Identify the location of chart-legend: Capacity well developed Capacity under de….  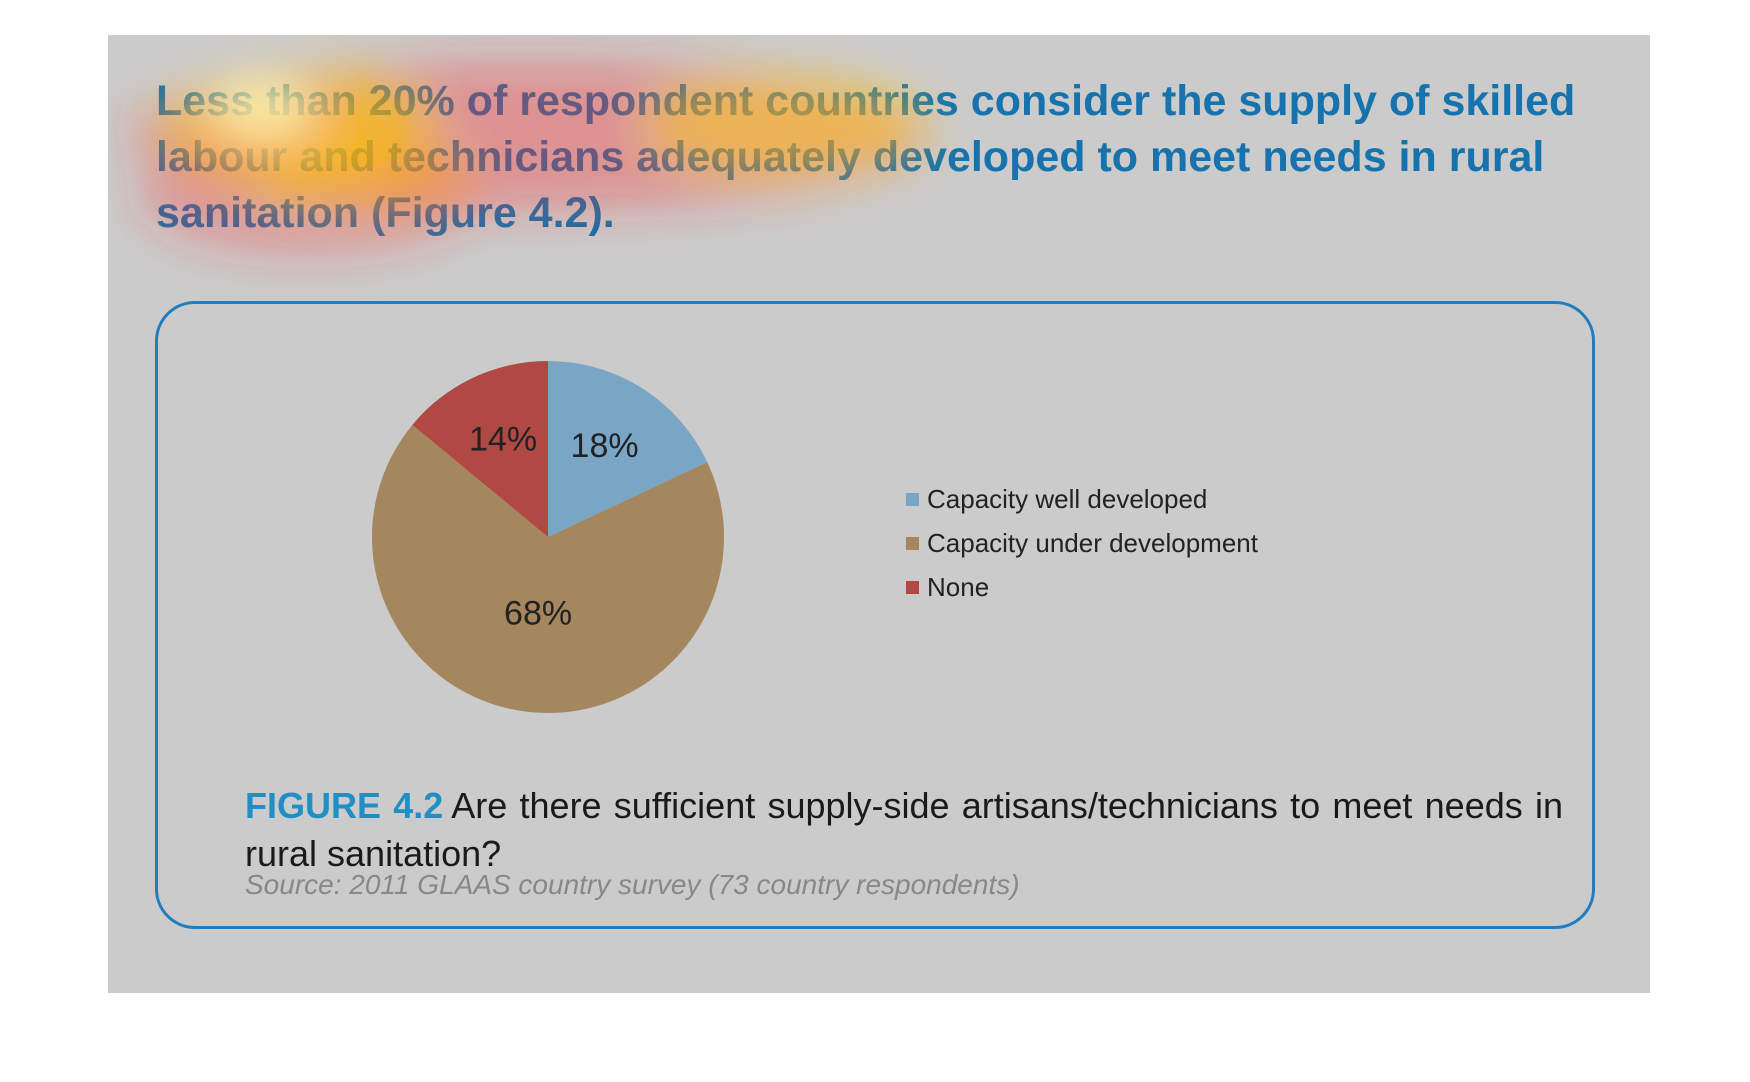
(1082, 543).